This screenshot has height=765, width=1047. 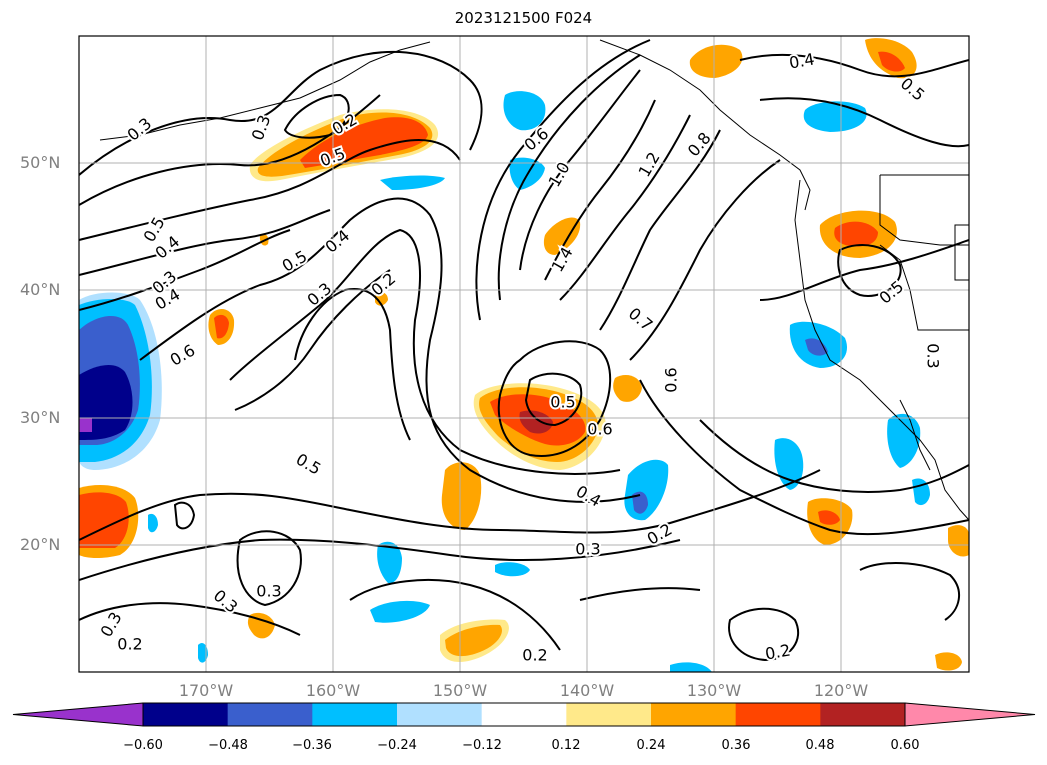 I want to click on lat-label-30n: 30°N, so click(x=40, y=417).